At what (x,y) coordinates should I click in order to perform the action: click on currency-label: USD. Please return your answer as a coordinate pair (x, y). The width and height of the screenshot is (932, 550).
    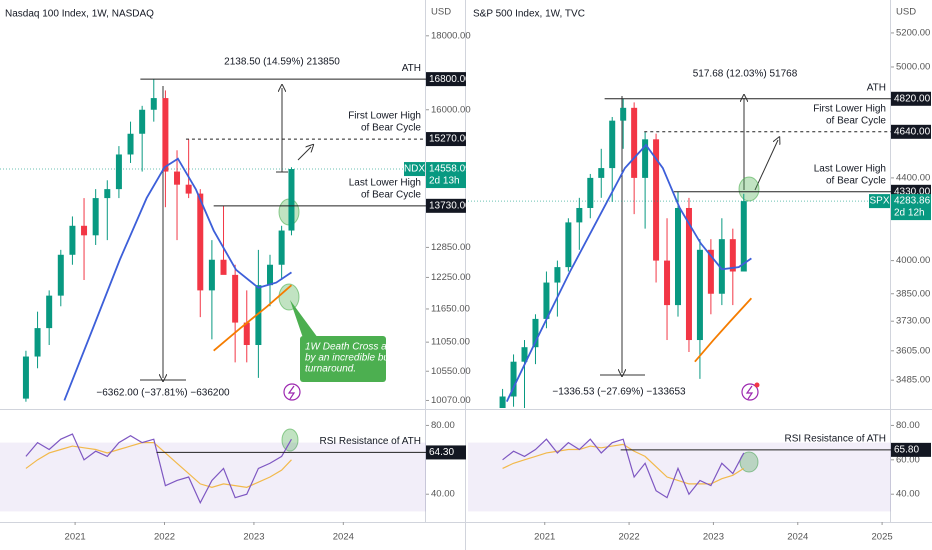
    Looking at the image, I should click on (906, 12).